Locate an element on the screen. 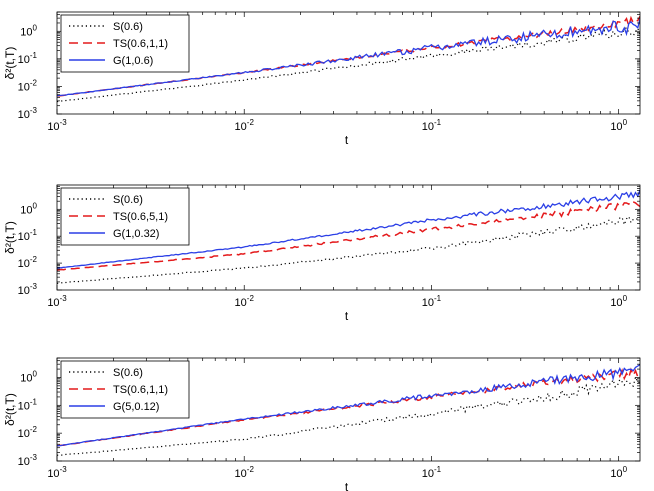  series-line-ts is located at coordinates (348, 236).